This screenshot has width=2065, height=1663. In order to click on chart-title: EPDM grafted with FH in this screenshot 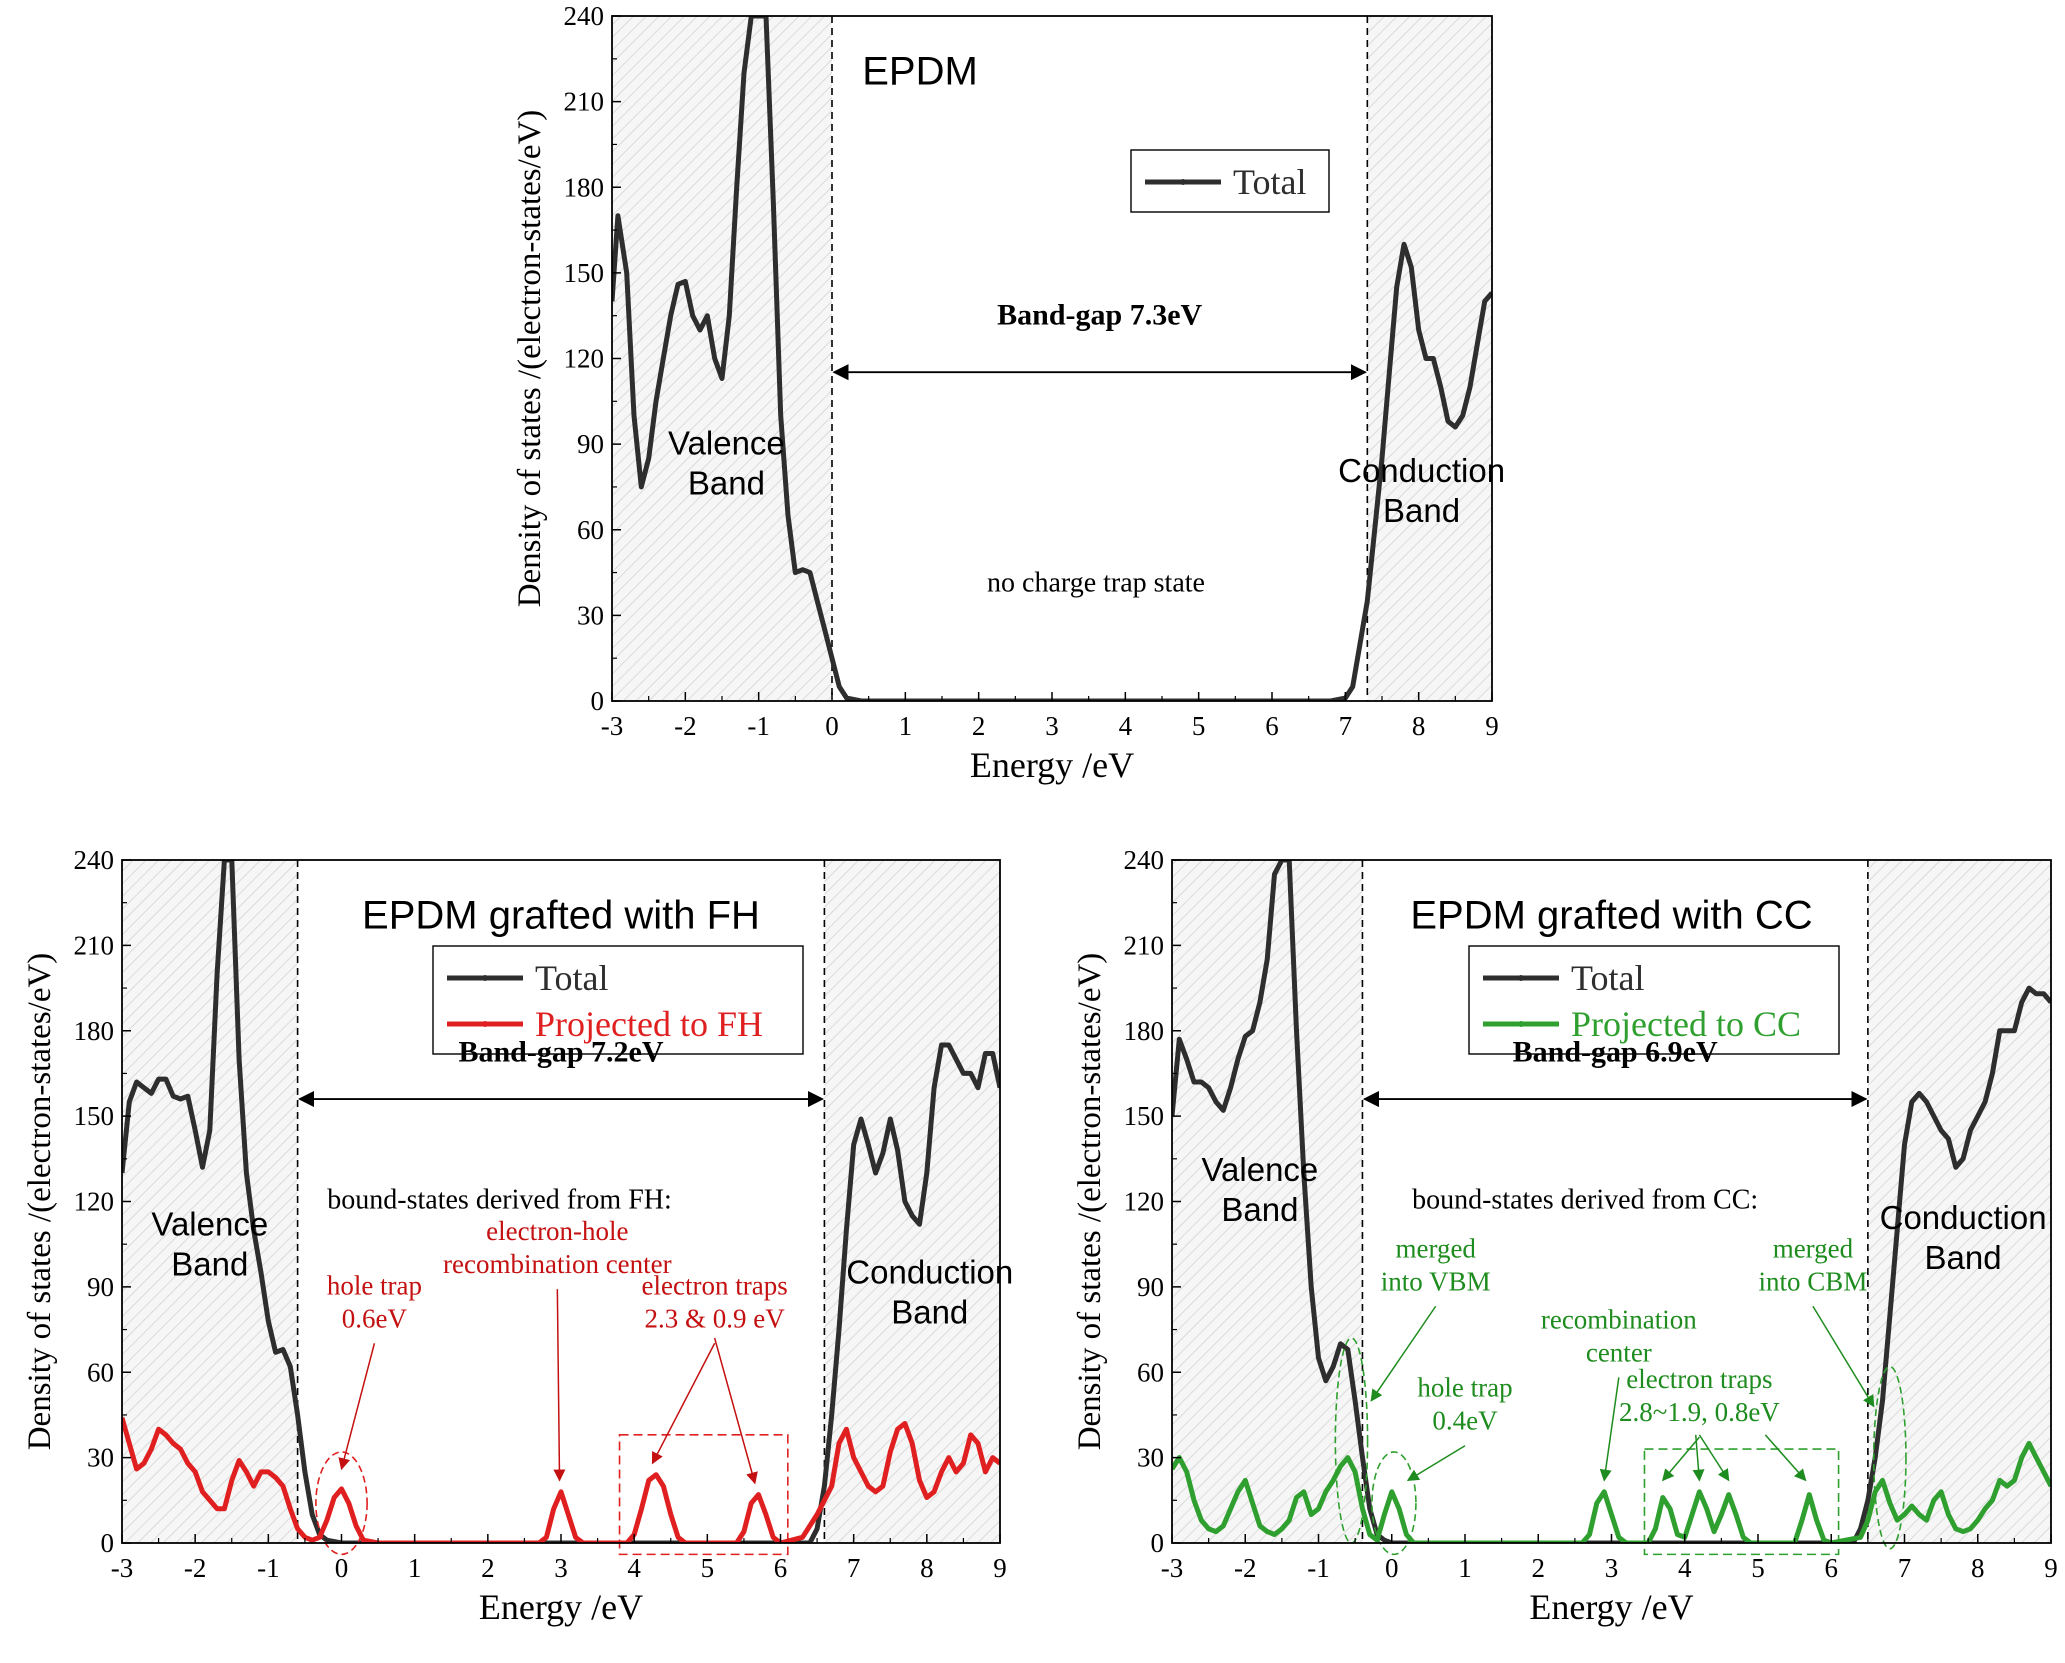, I will do `click(561, 915)`.